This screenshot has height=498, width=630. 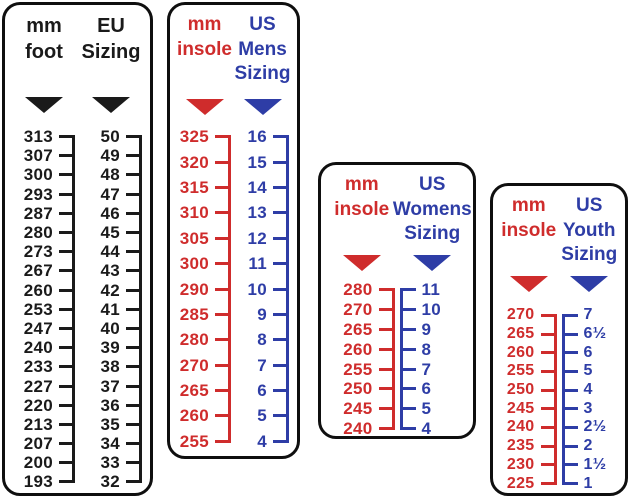 What do you see at coordinates (595, 334) in the screenshot?
I see `scale-value: 6½` at bounding box center [595, 334].